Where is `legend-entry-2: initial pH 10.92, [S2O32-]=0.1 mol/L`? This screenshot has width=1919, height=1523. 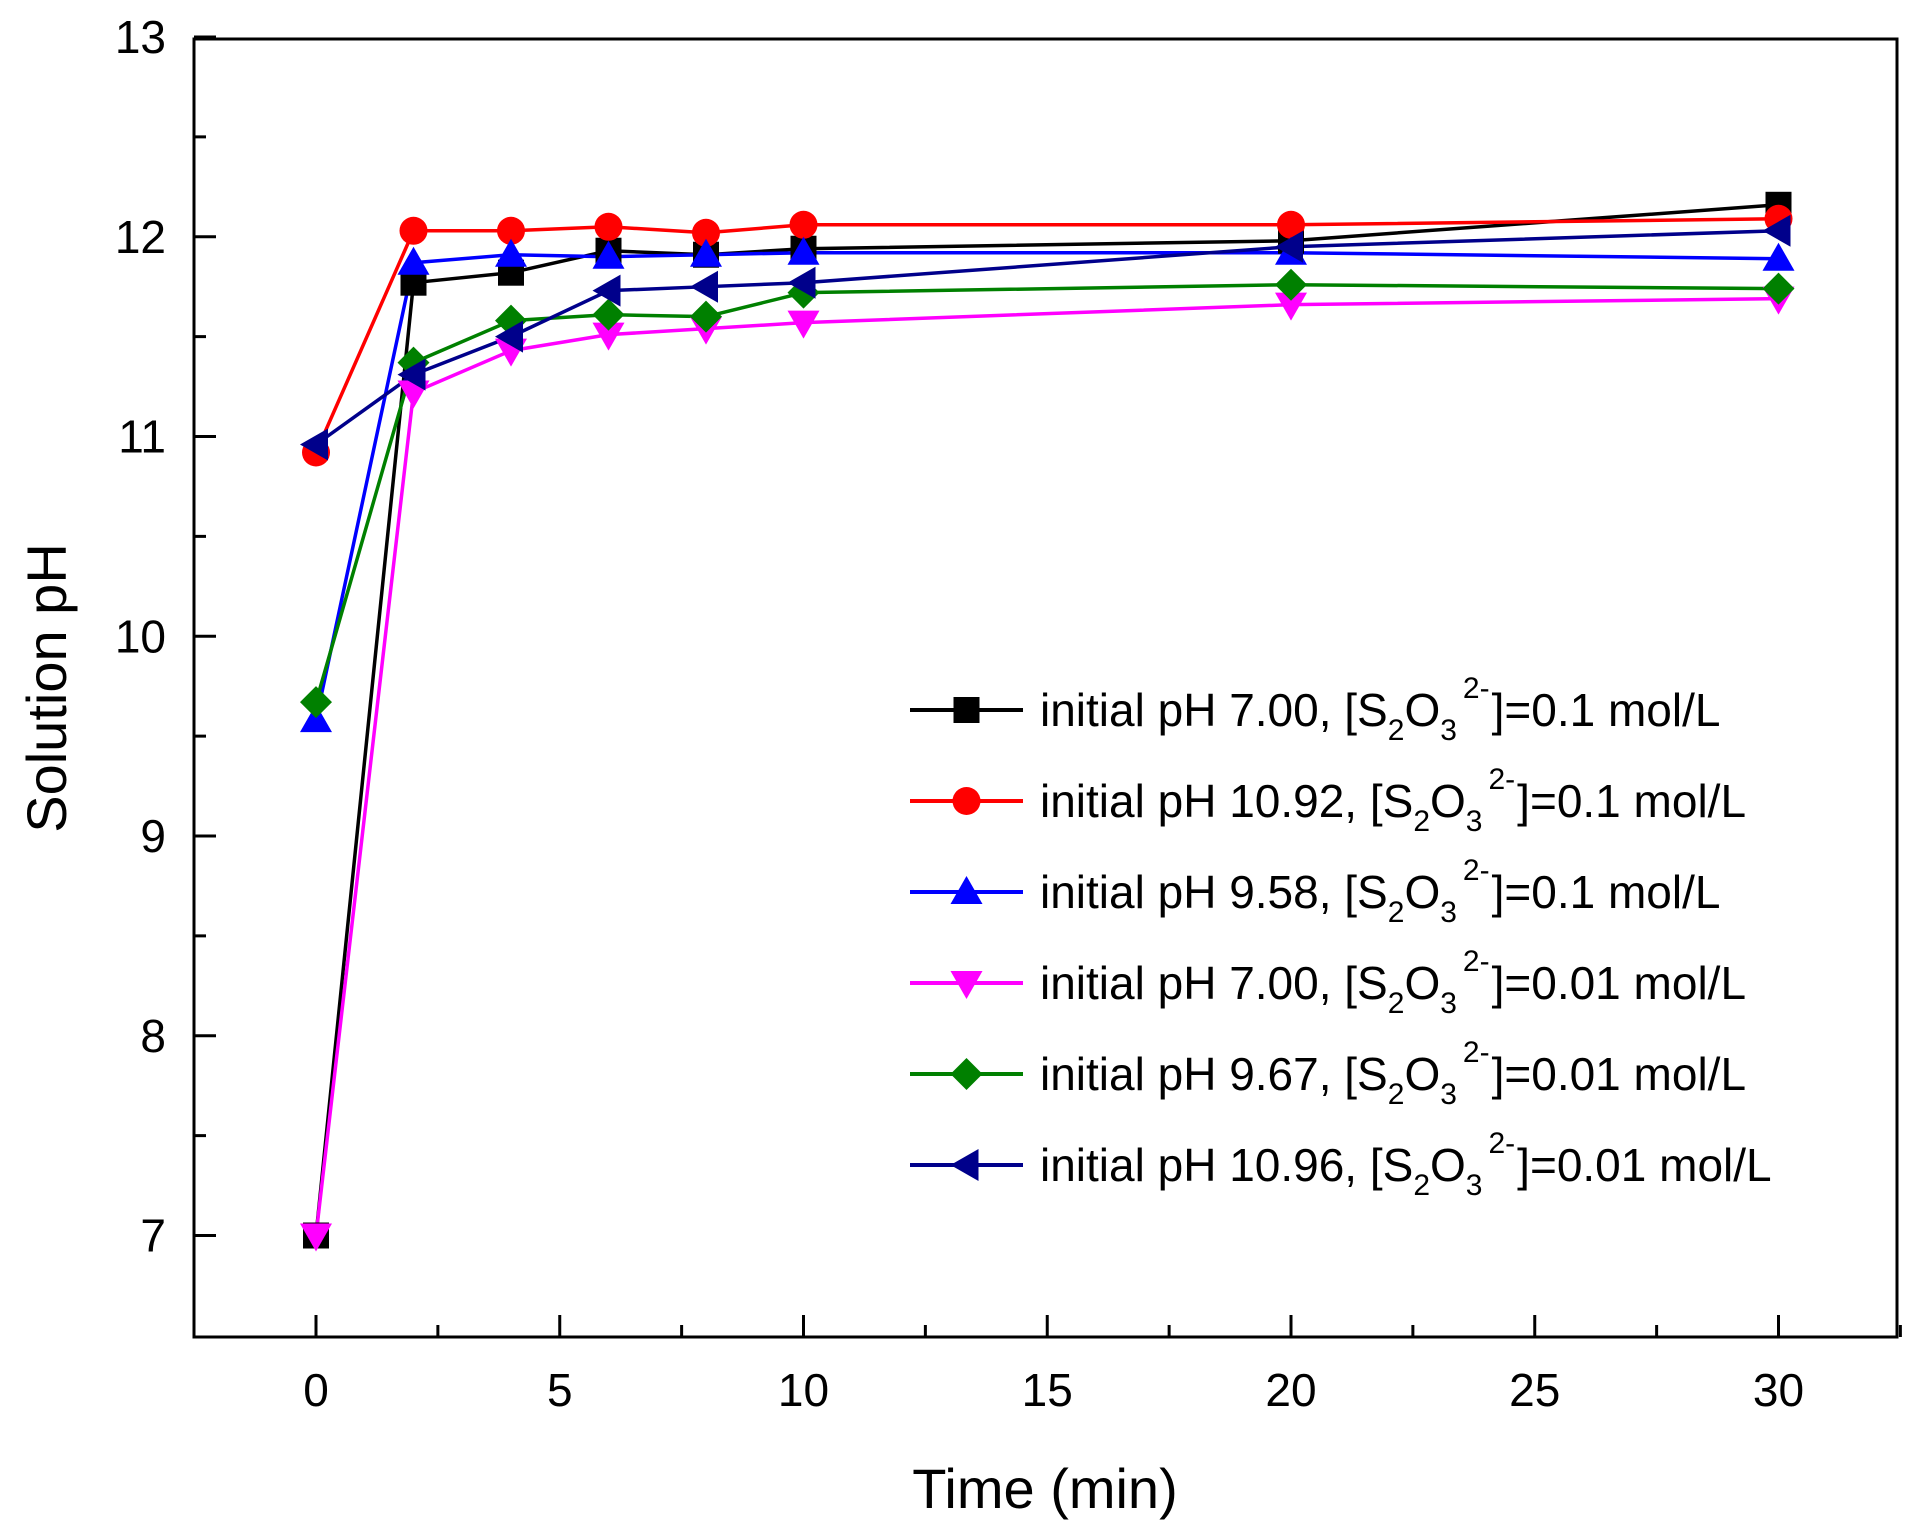
legend-entry-2: initial pH 10.92, [S2O32-]=0.1 mol/L is located at coordinates (1328, 800).